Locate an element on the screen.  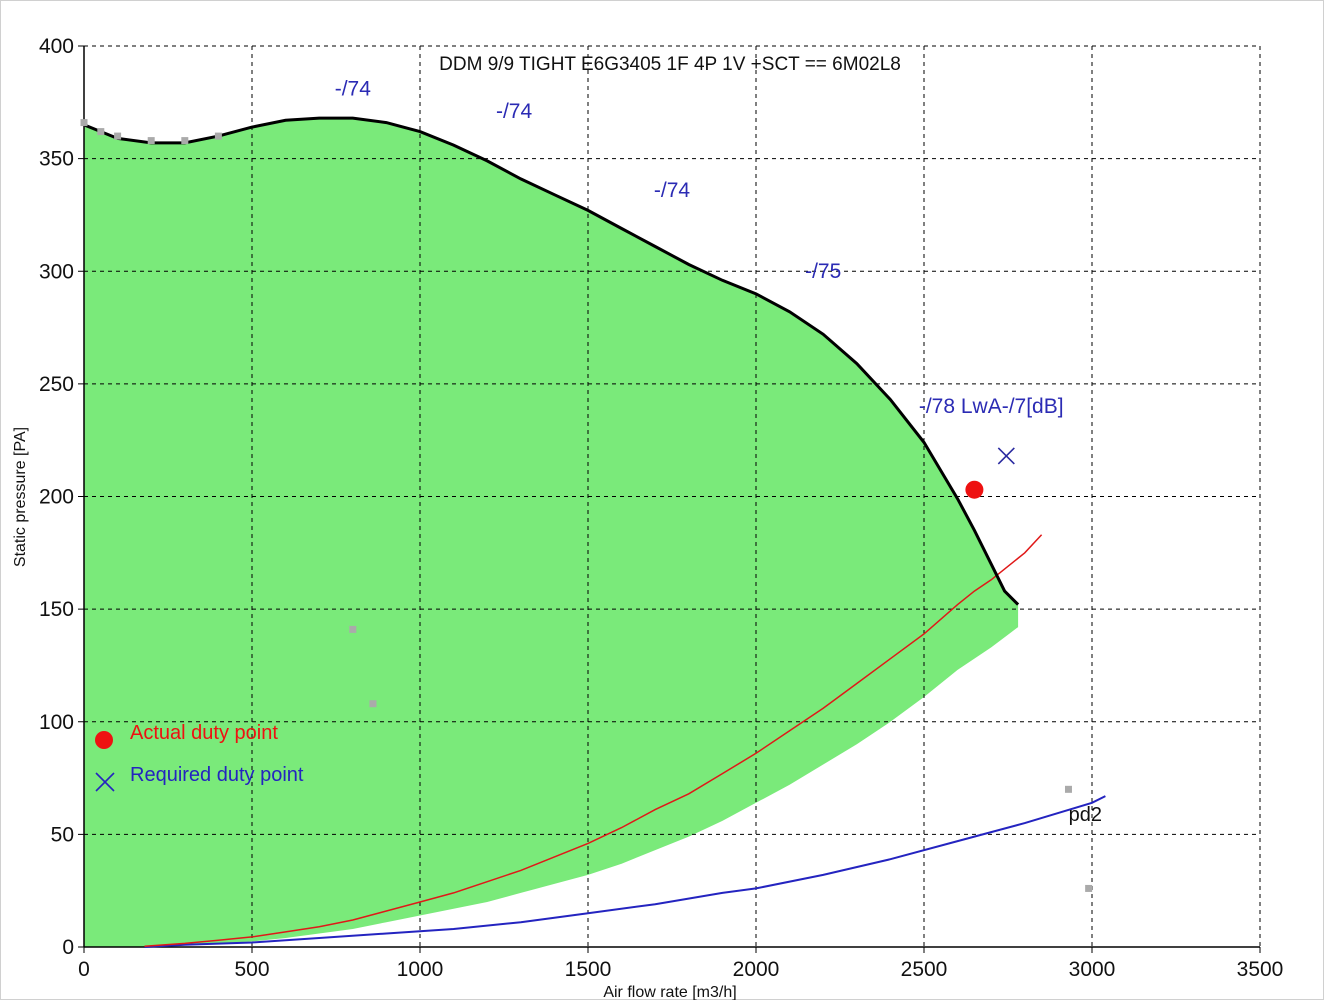
x-tick-label: 1500 is located at coordinates (588, 969).